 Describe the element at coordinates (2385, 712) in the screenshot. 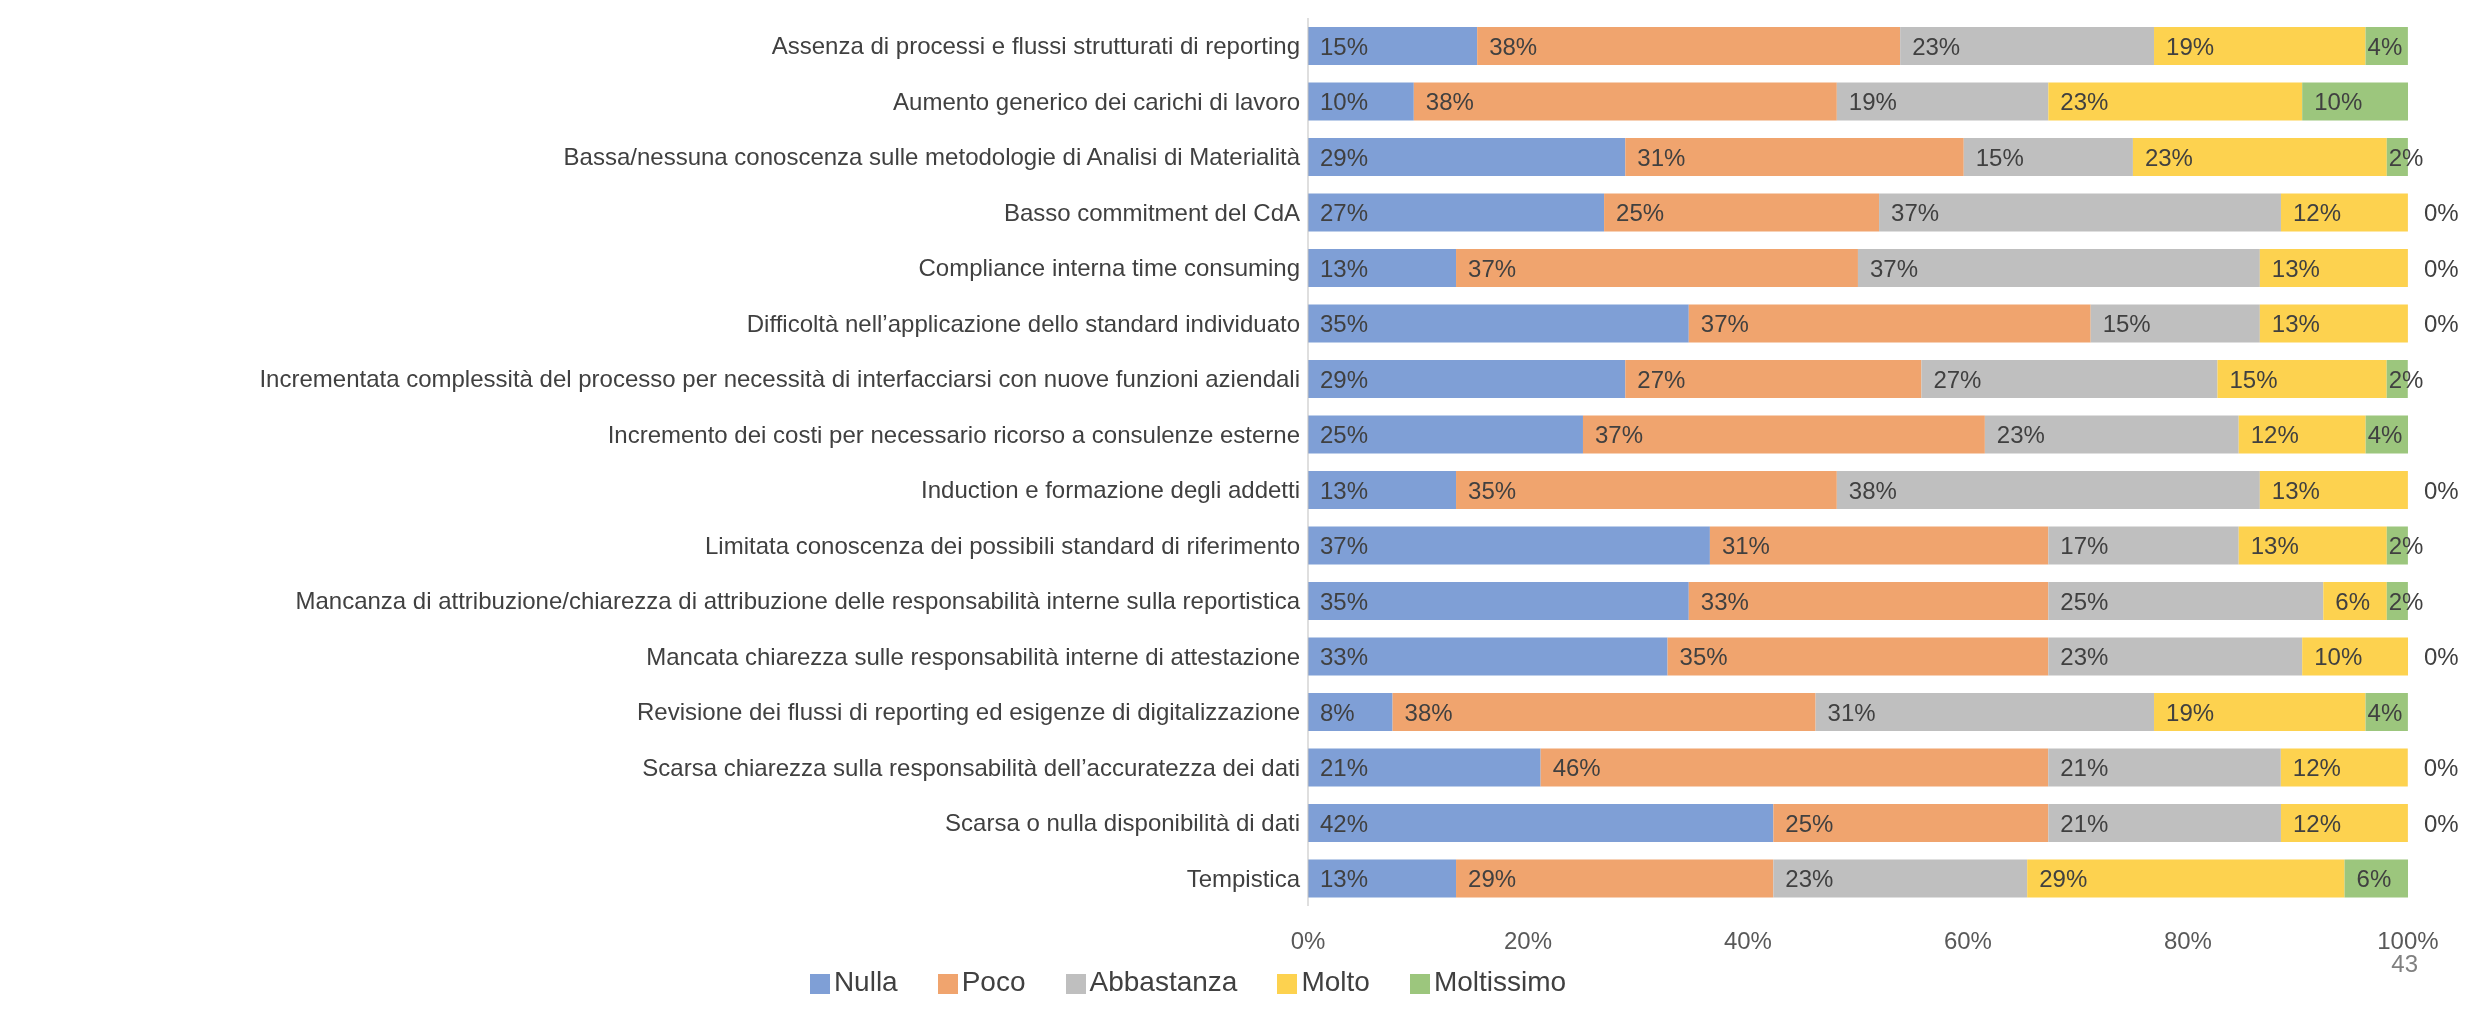

I see `data-label: 4%` at that location.